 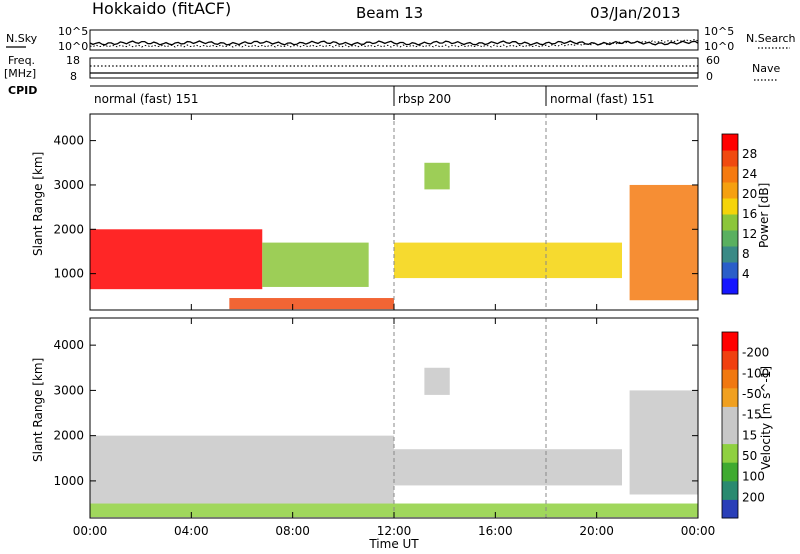 What do you see at coordinates (719, 46) in the screenshot?
I see `noise-right-bottom-tick: 10^0` at bounding box center [719, 46].